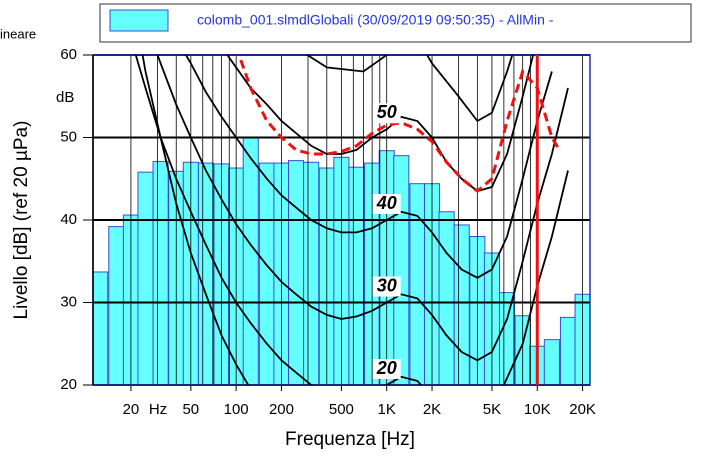 Image resolution: width=701 pixels, height=457 pixels. I want to click on y-tick-label: 30, so click(68, 301).